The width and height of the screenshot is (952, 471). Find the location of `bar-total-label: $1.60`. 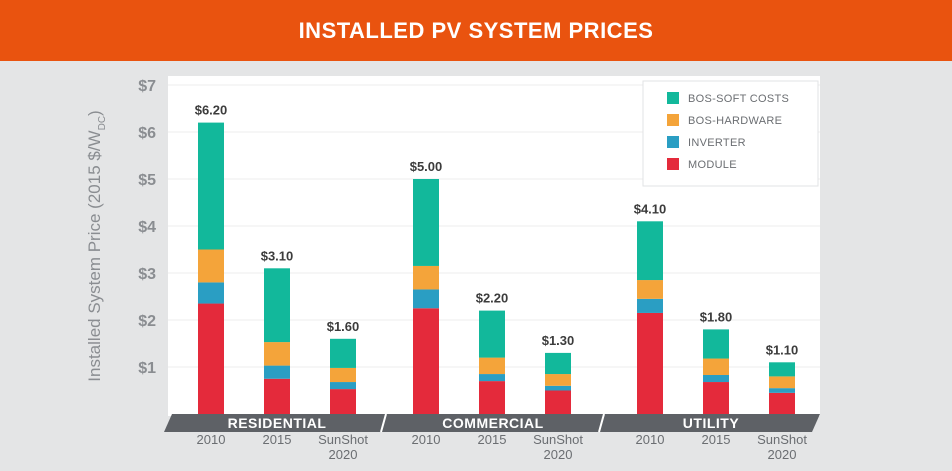

bar-total-label: $1.60 is located at coordinates (343, 326).